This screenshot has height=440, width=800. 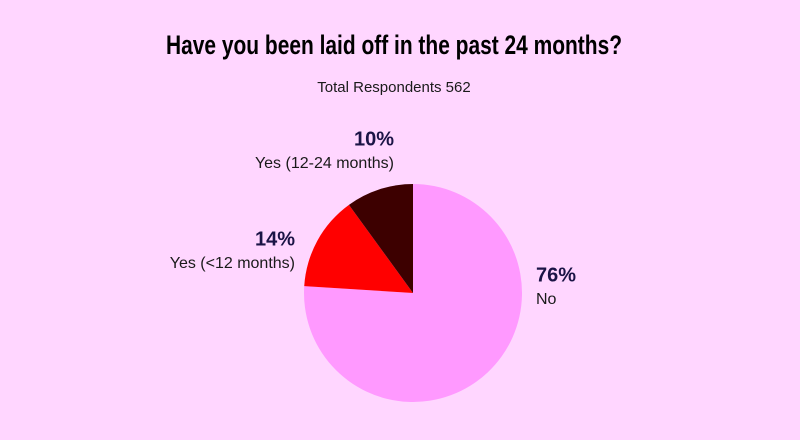 I want to click on slice-percent: 10%, so click(x=374, y=139).